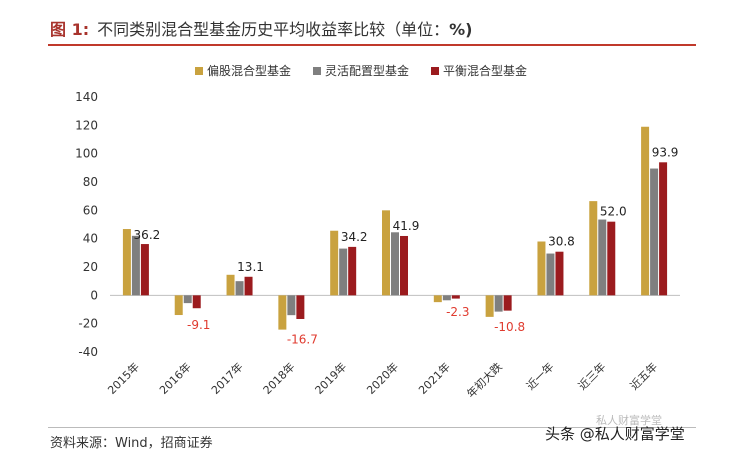  Describe the element at coordinates (330, 378) in the screenshot. I see `x-tick-label: 2019年` at that location.